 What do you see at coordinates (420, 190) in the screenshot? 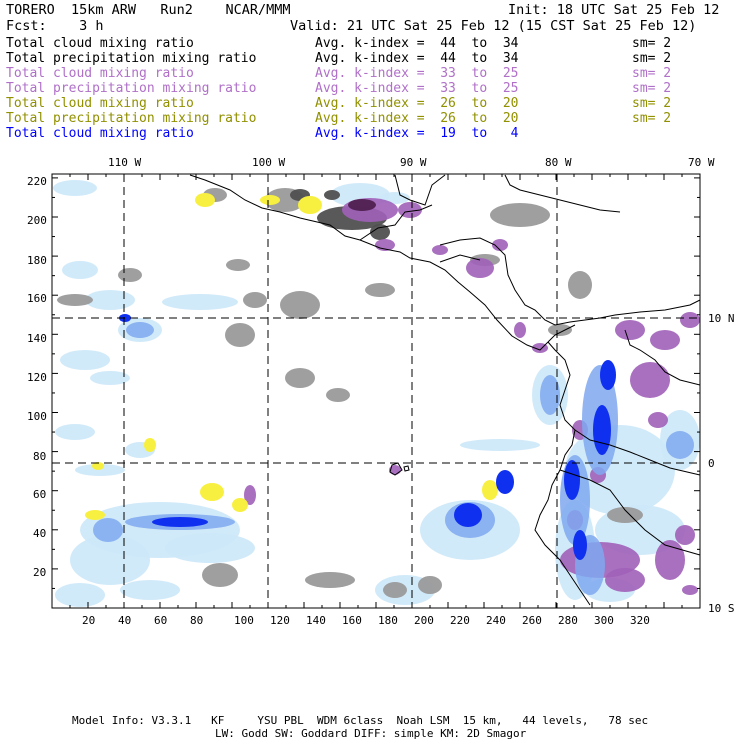
I see `yucatan-coast` at bounding box center [420, 190].